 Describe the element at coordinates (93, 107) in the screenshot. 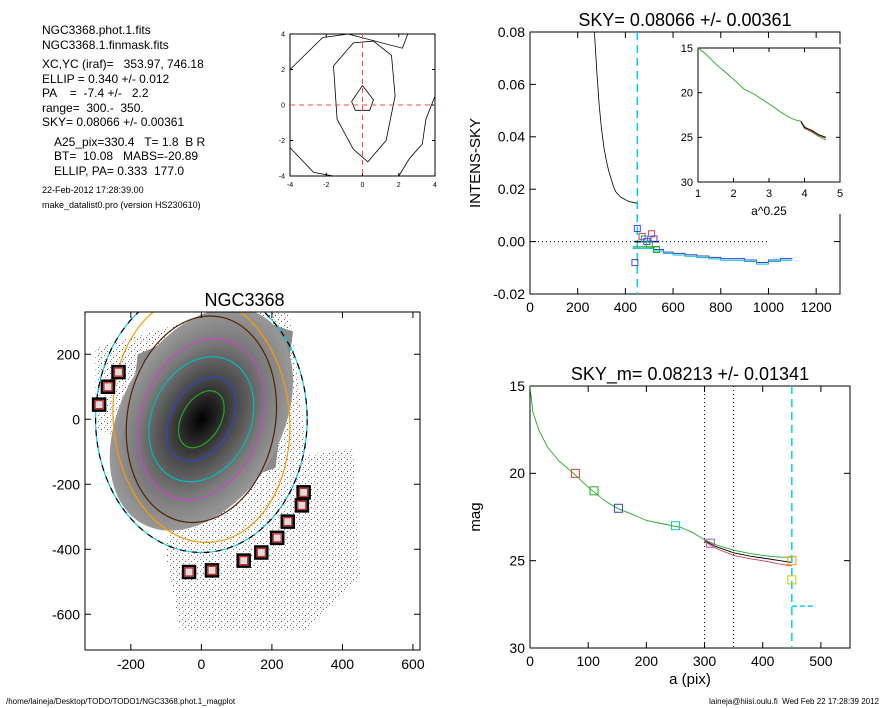

I see `info-line: range= 300.- 350.` at that location.